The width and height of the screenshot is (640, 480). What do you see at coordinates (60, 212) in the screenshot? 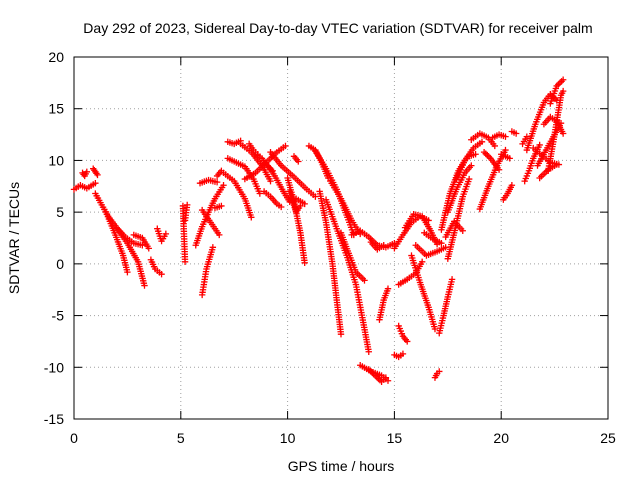
I see `y-tick-label: 5` at bounding box center [60, 212].